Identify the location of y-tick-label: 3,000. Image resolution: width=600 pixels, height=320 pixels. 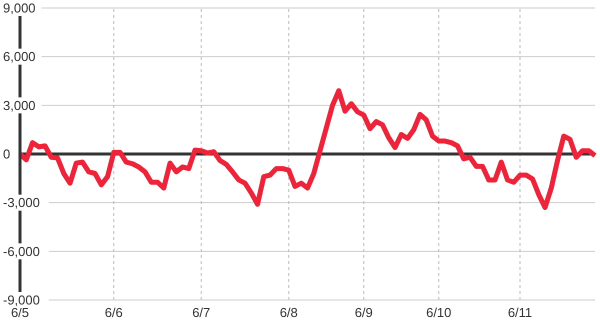
(19, 105).